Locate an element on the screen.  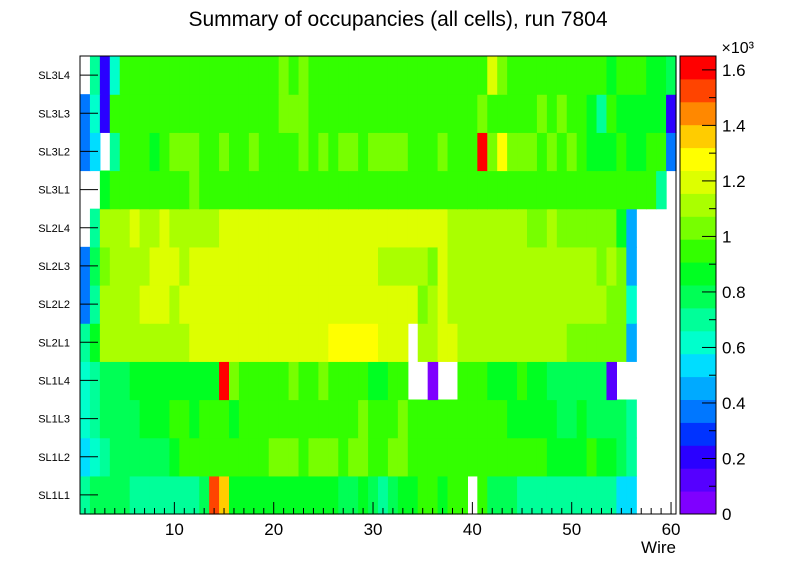
x-tick-label: 20 is located at coordinates (273, 529).